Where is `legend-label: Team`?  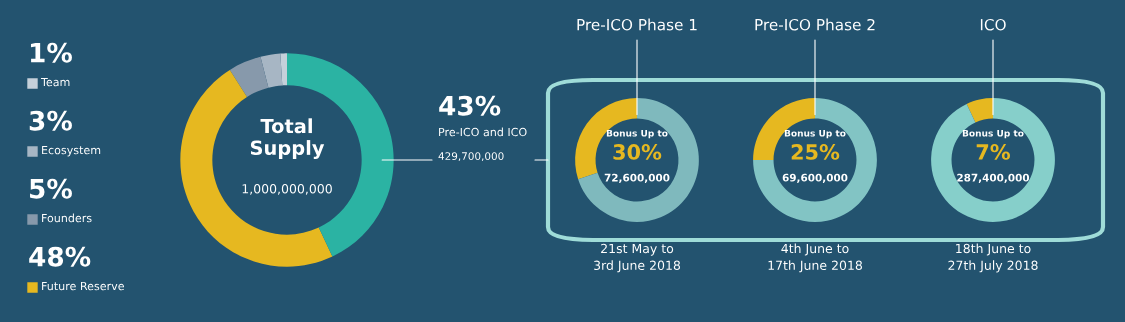 legend-label: Team is located at coordinates (55, 82).